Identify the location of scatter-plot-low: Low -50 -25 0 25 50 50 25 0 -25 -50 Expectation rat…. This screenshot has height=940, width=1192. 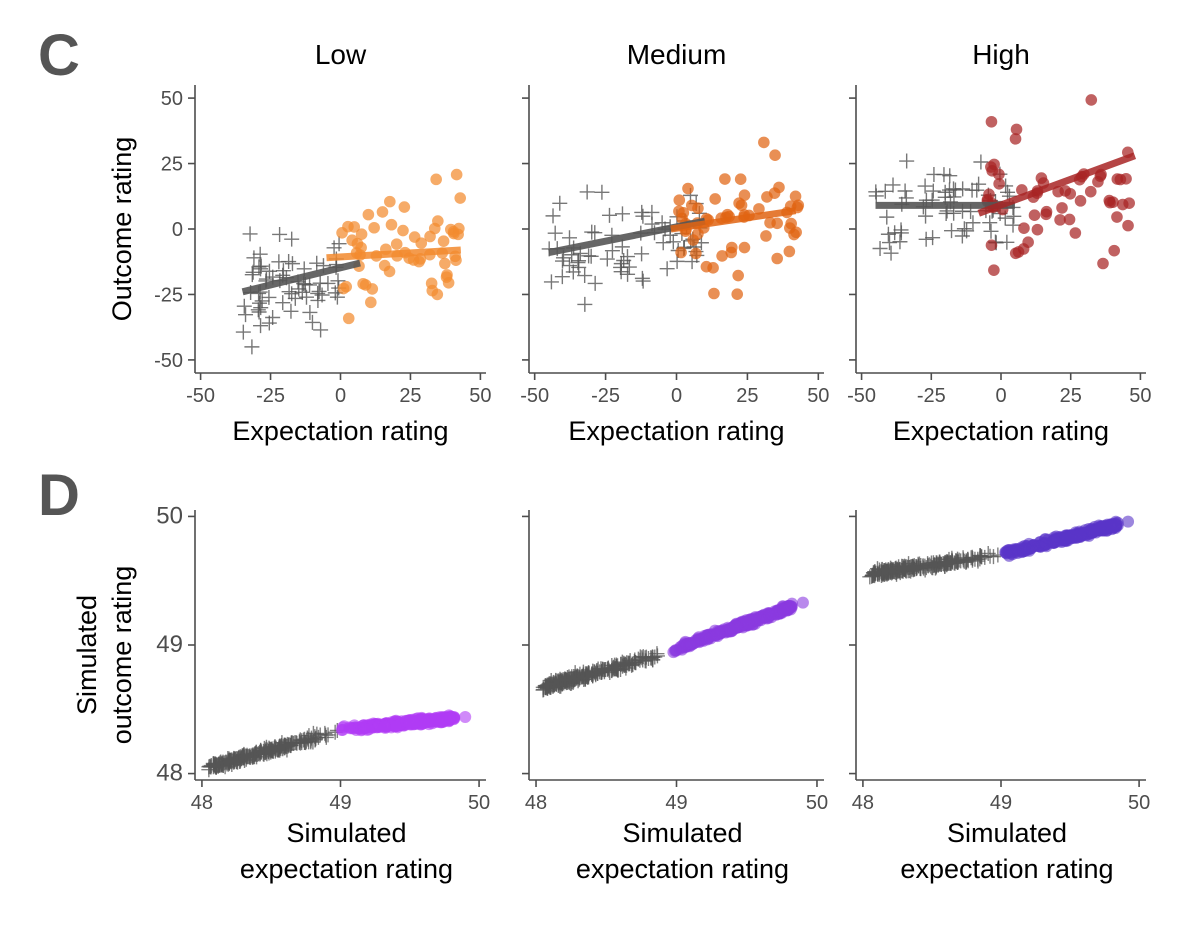
(299, 242).